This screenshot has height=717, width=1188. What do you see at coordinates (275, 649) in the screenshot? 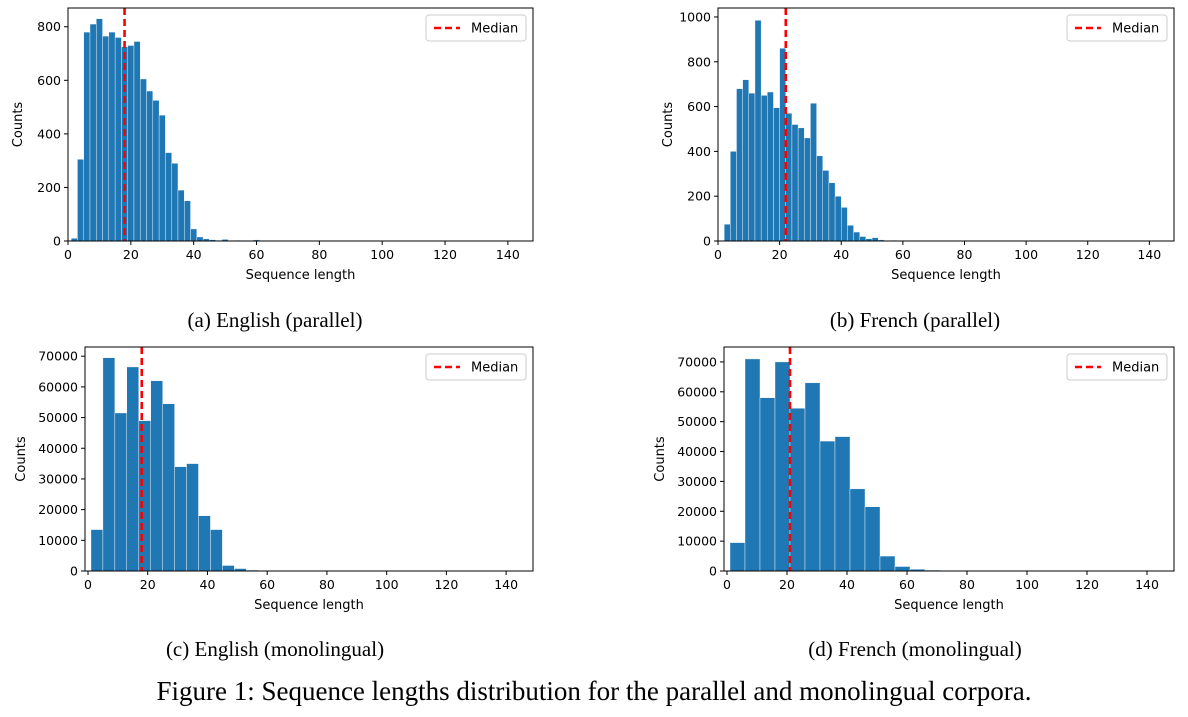
I see `subcaption-c: (c) English (monolingual)` at bounding box center [275, 649].